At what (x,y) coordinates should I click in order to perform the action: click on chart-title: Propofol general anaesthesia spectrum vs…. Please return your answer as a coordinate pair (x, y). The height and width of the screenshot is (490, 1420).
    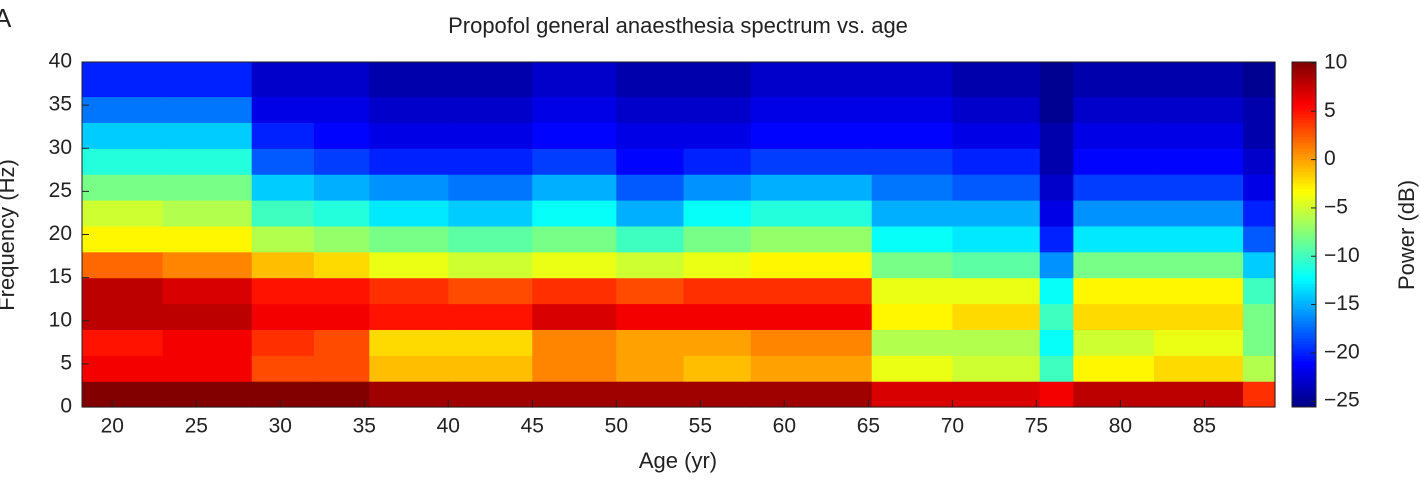
    Looking at the image, I should click on (678, 25).